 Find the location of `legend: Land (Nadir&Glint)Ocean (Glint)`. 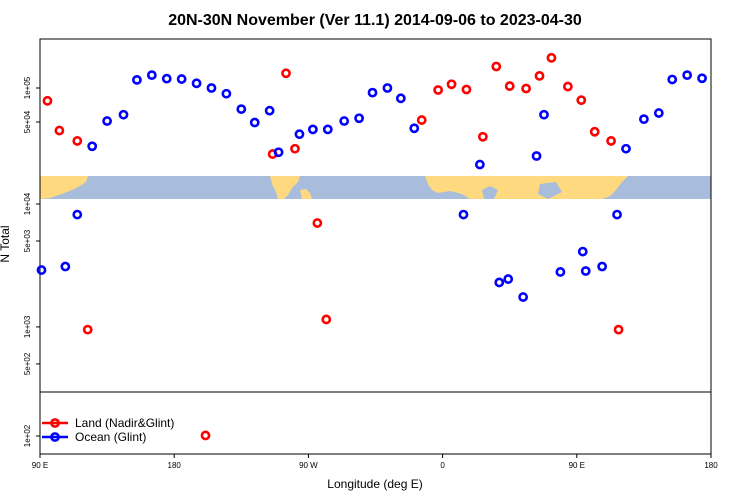

legend: Land (Nadir&Glint)Ocean (Glint) is located at coordinates (108, 430).